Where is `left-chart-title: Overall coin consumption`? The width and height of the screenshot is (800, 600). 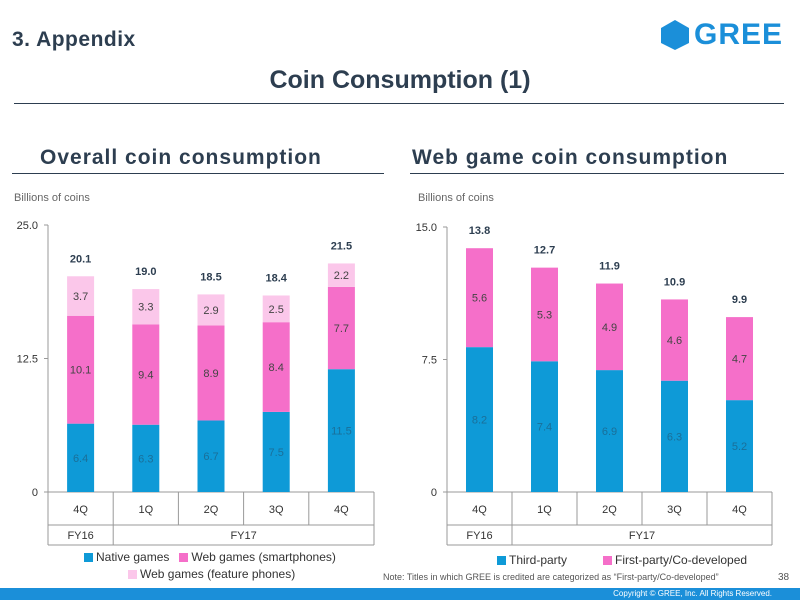 left-chart-title: Overall coin consumption is located at coordinates (181, 157).